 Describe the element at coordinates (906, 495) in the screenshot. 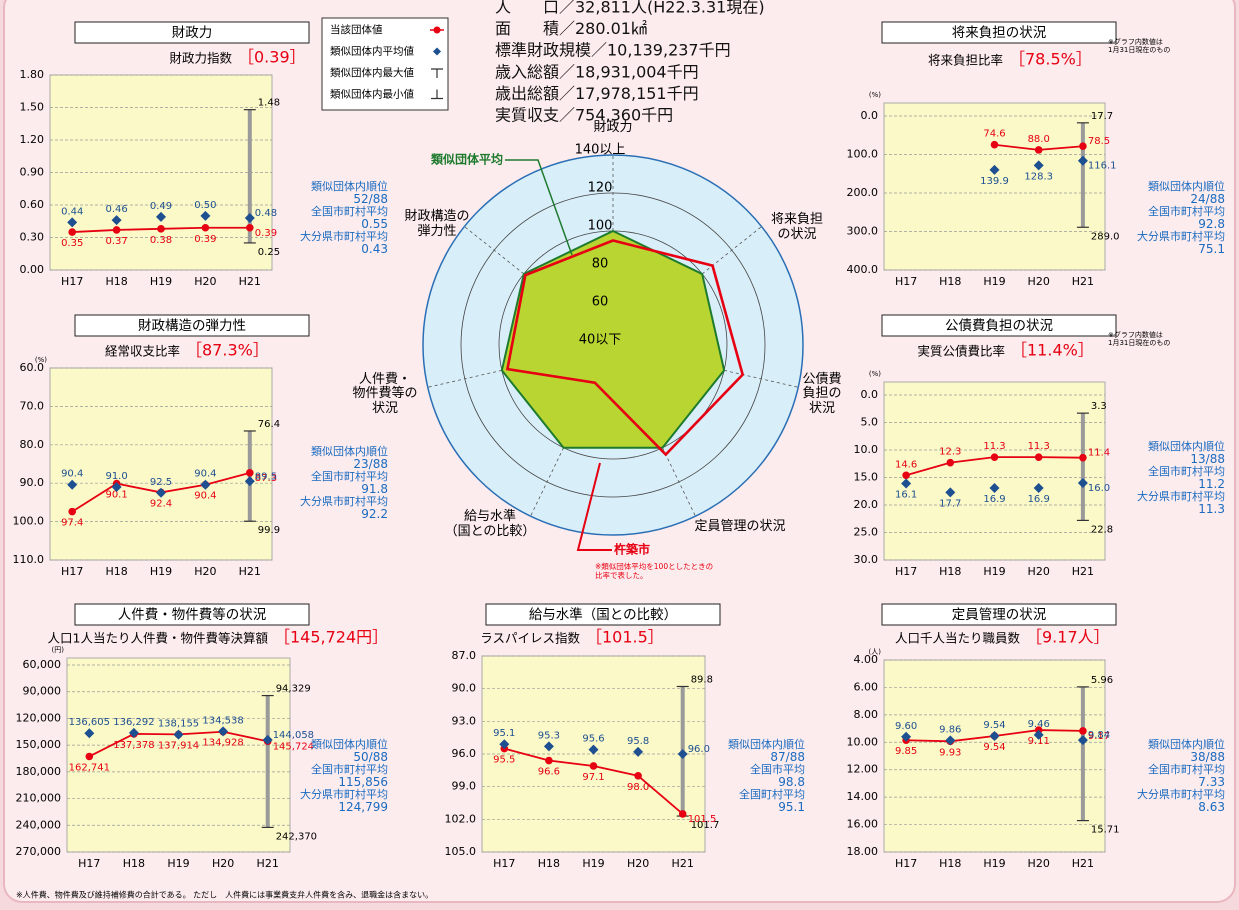

I see `value-label: 16.1` at that location.